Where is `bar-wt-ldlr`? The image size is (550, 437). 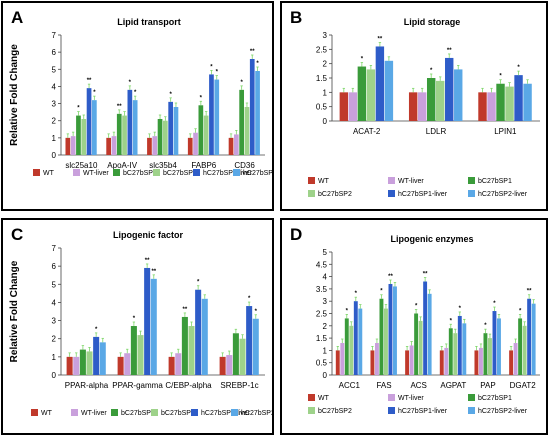
bar-wt-ldlr is located at coordinates (413, 106).